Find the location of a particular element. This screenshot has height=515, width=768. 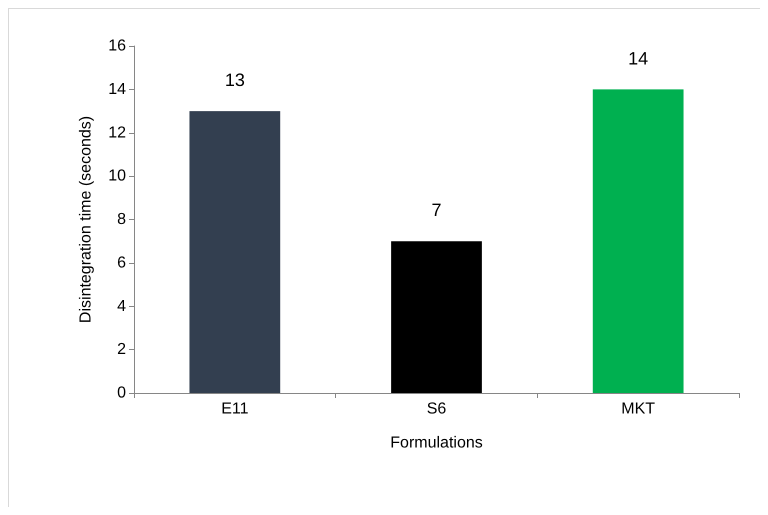

x-tick-label: S6 is located at coordinates (436, 409).